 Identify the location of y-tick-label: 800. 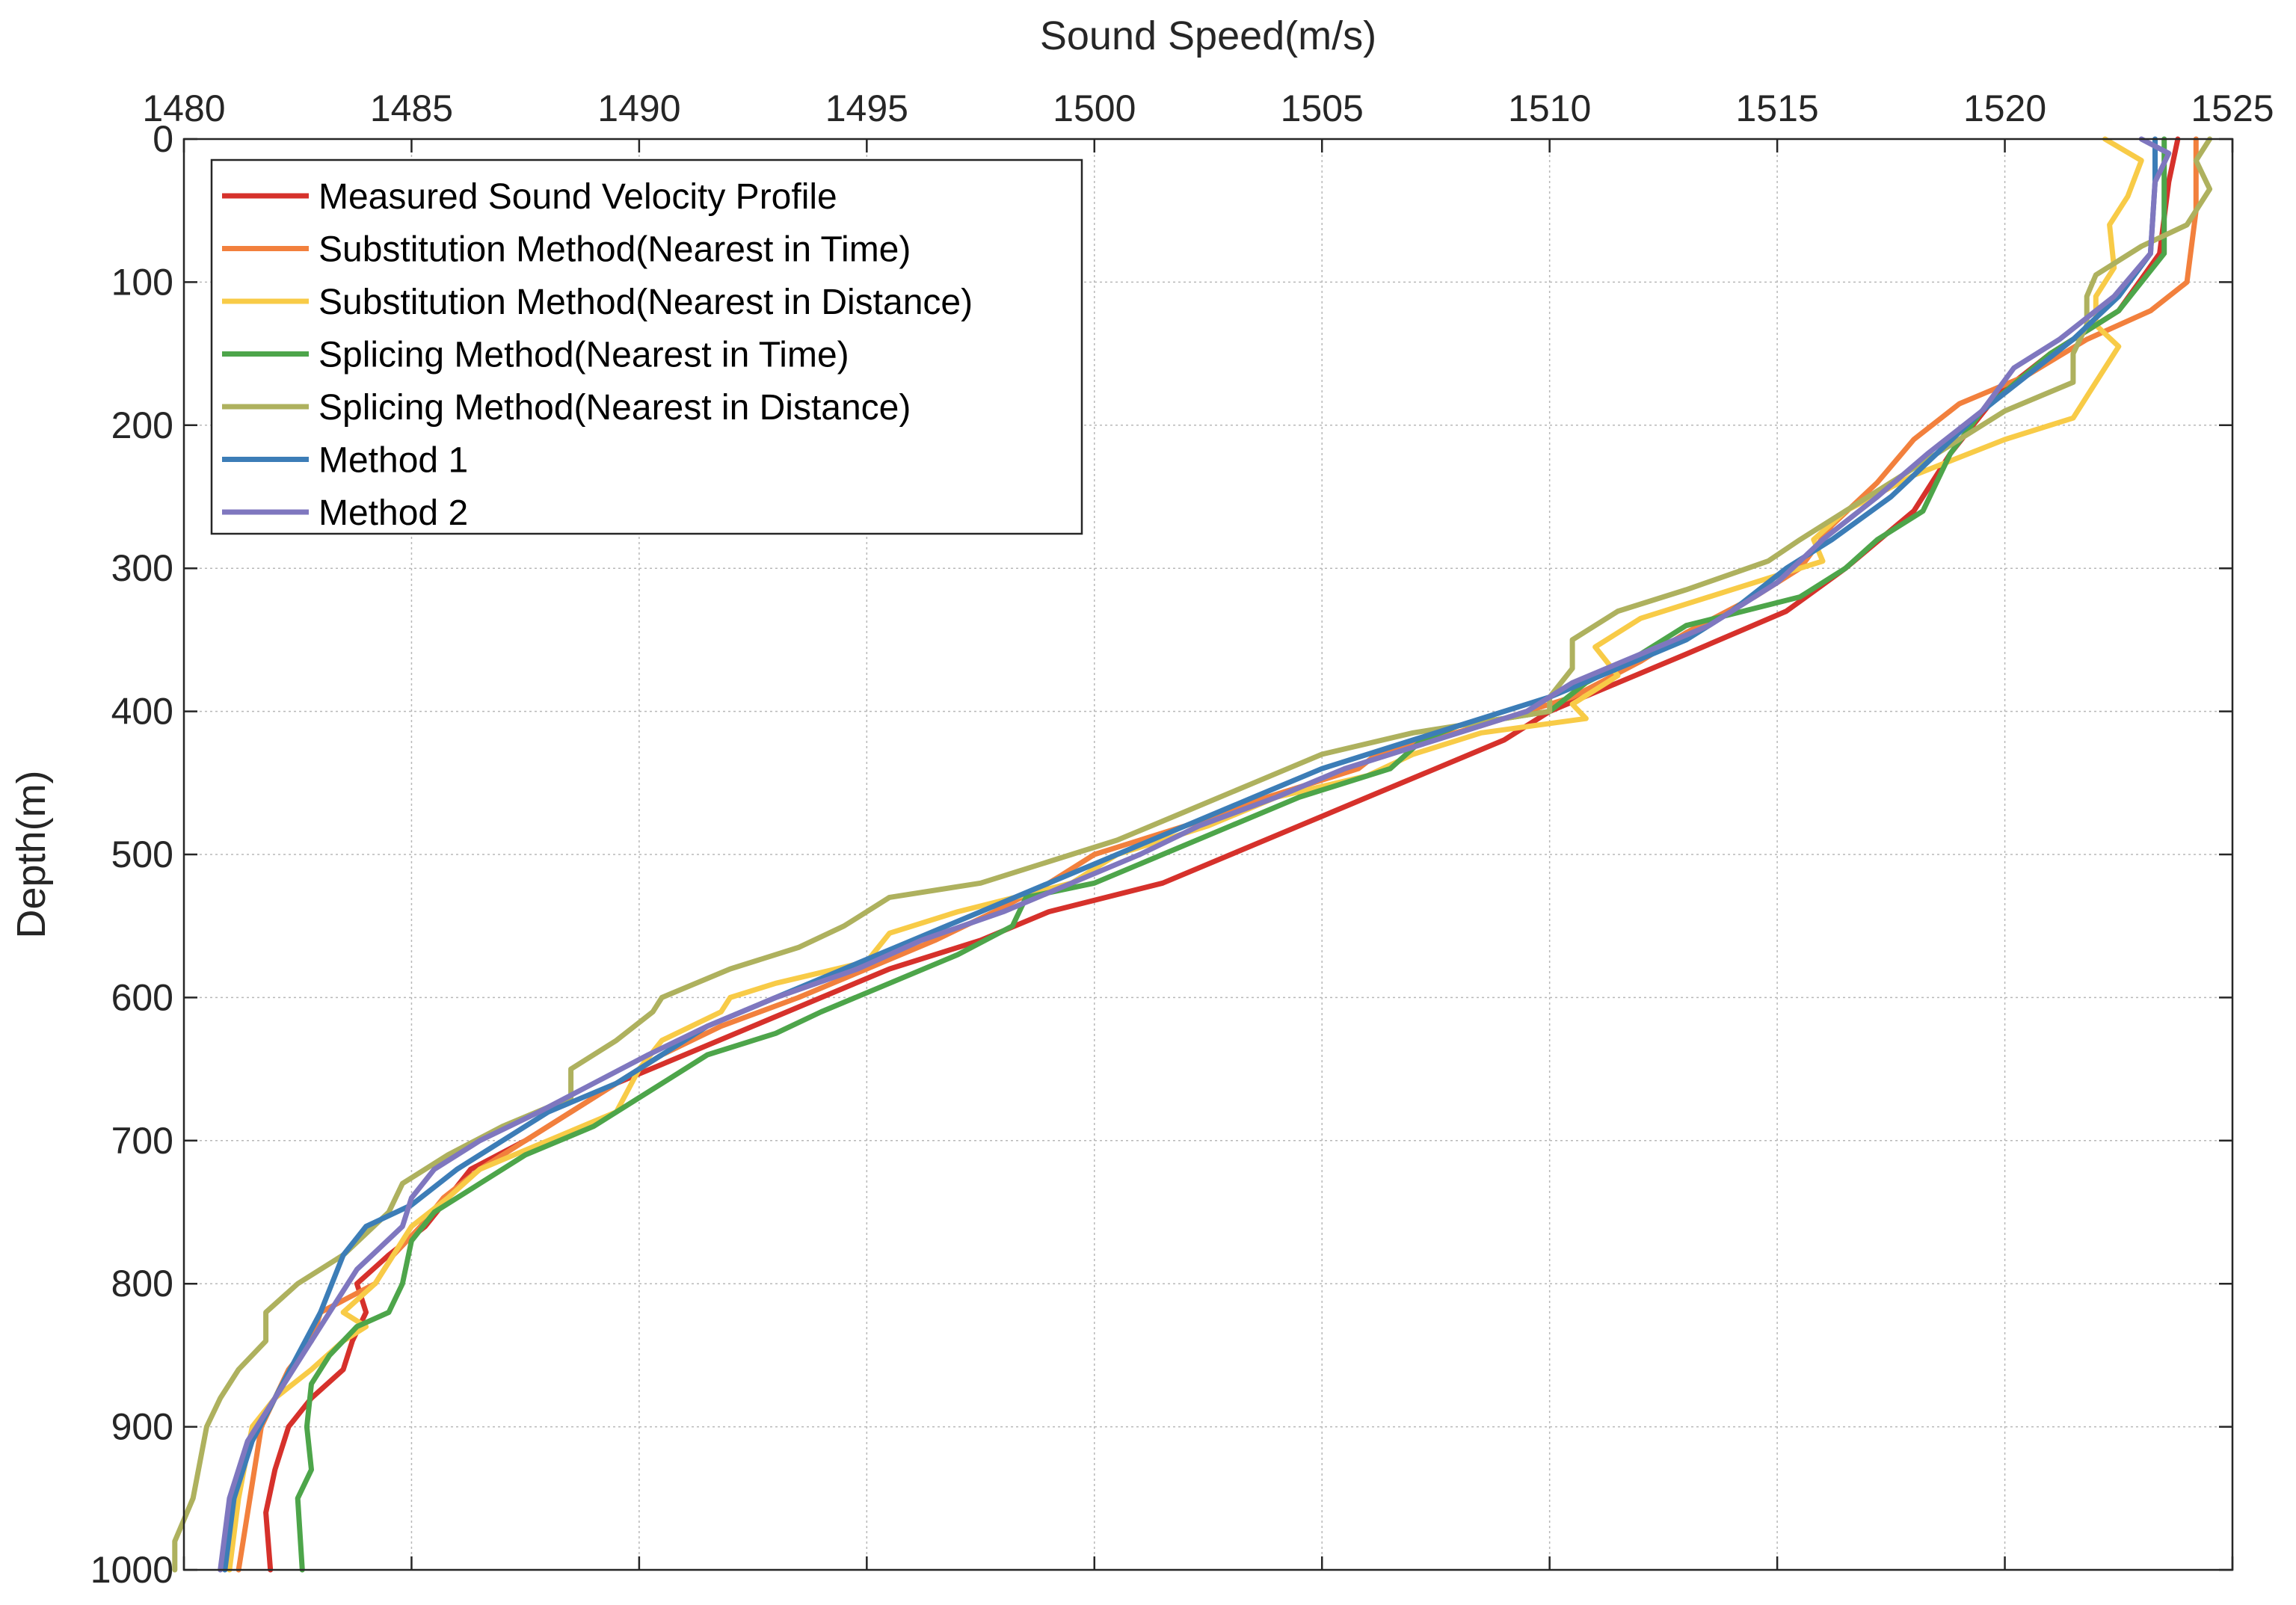
(142, 1283).